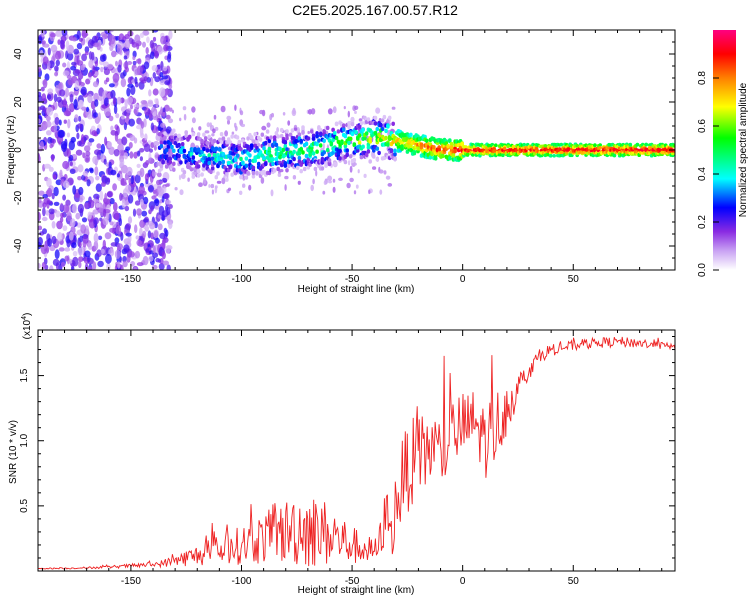 This screenshot has height=600, width=750. What do you see at coordinates (24, 375) in the screenshot?
I see `y-tick-label: 1.5` at bounding box center [24, 375].